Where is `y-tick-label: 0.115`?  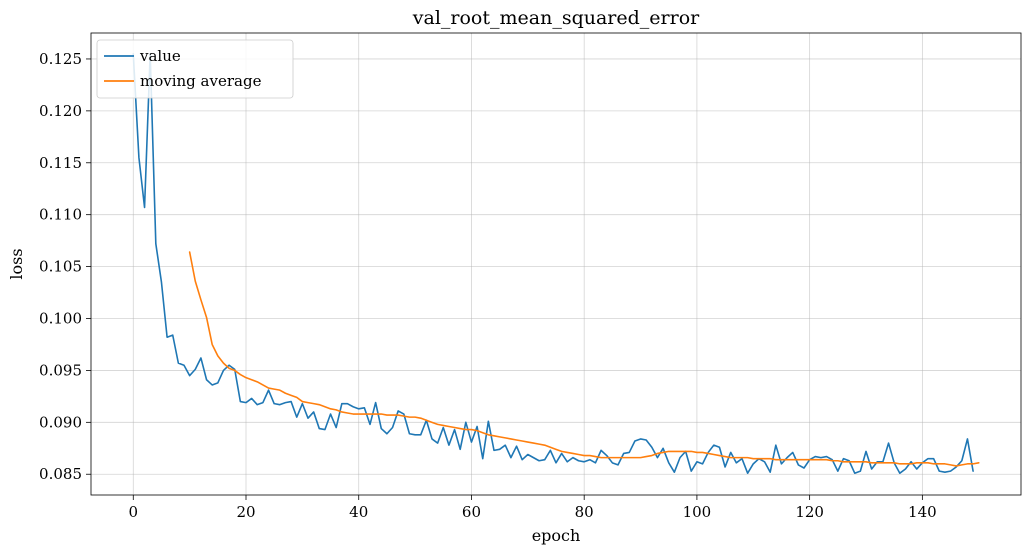 y-tick-label: 0.115 is located at coordinates (60, 163).